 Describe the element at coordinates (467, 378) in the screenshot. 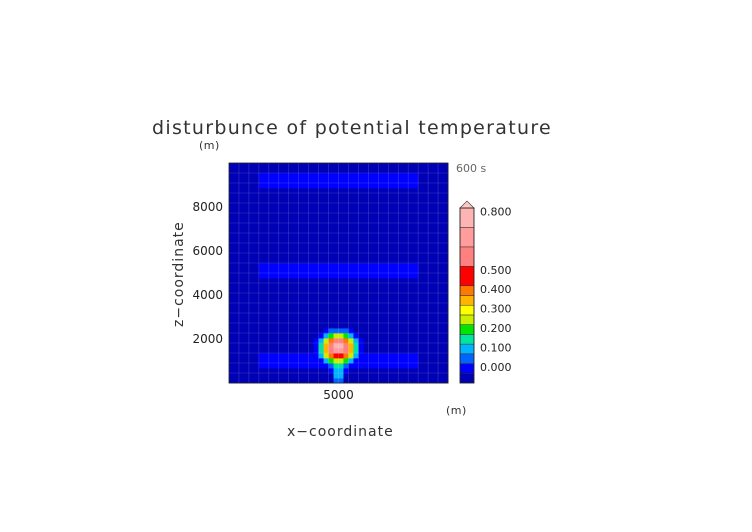

I see `colorbar-swatch` at that location.